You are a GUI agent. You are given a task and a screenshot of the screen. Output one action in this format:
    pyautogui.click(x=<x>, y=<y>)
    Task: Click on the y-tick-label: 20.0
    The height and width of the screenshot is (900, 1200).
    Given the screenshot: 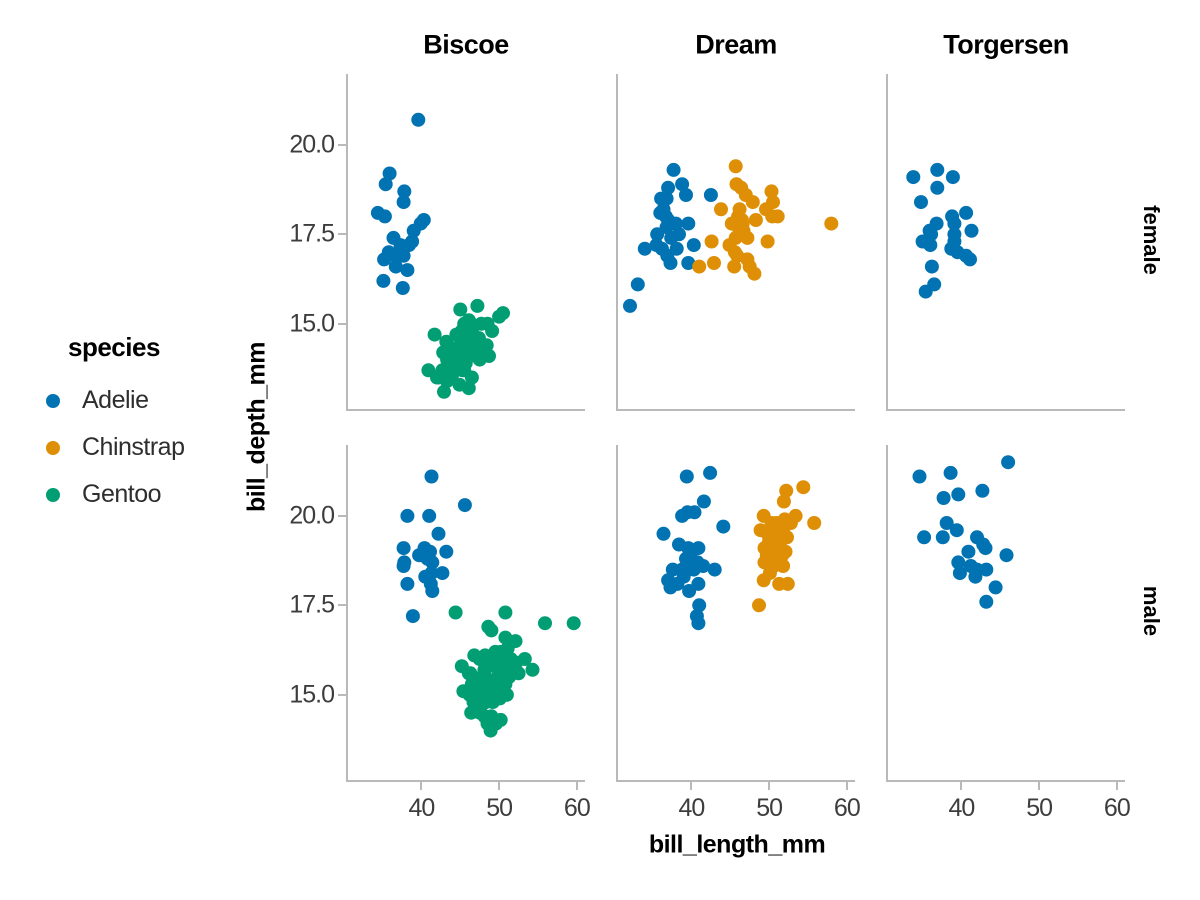 What is the action you would take?
    pyautogui.click(x=312, y=144)
    